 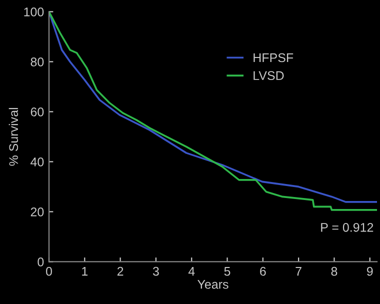 What do you see at coordinates (274, 57) in the screenshot?
I see `legend-label: HFPSF` at bounding box center [274, 57].